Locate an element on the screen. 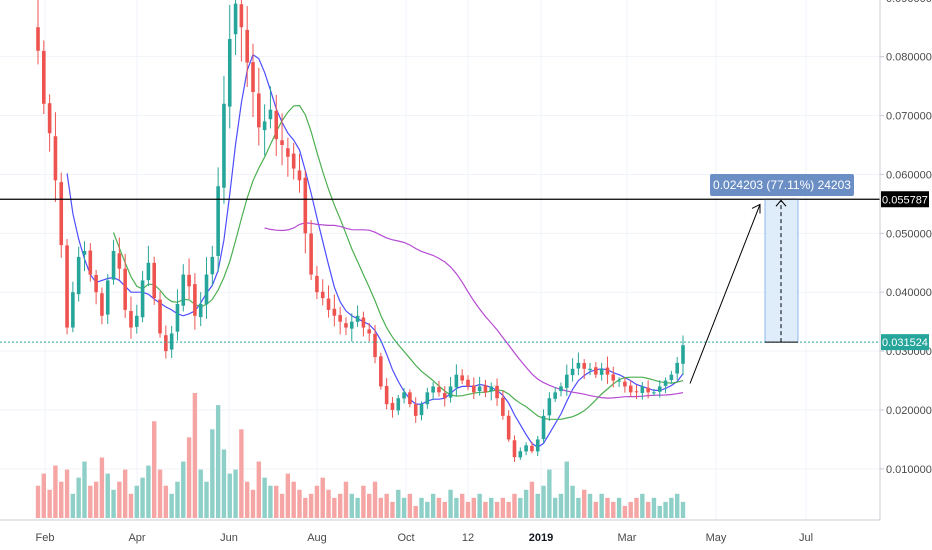 This screenshot has width=932, height=550. price-tag is located at coordinates (905, 342).